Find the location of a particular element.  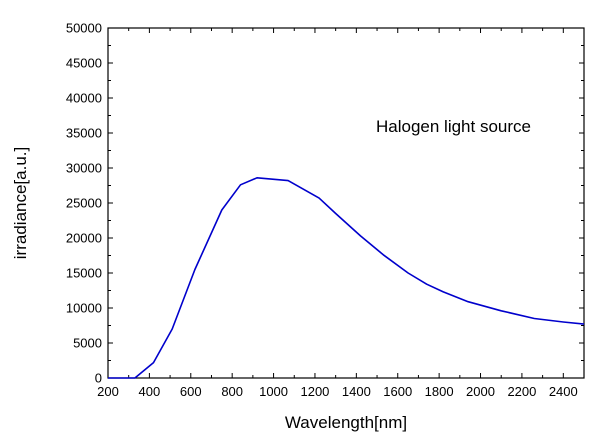

y-tick-label: 20000 is located at coordinates (84, 238).